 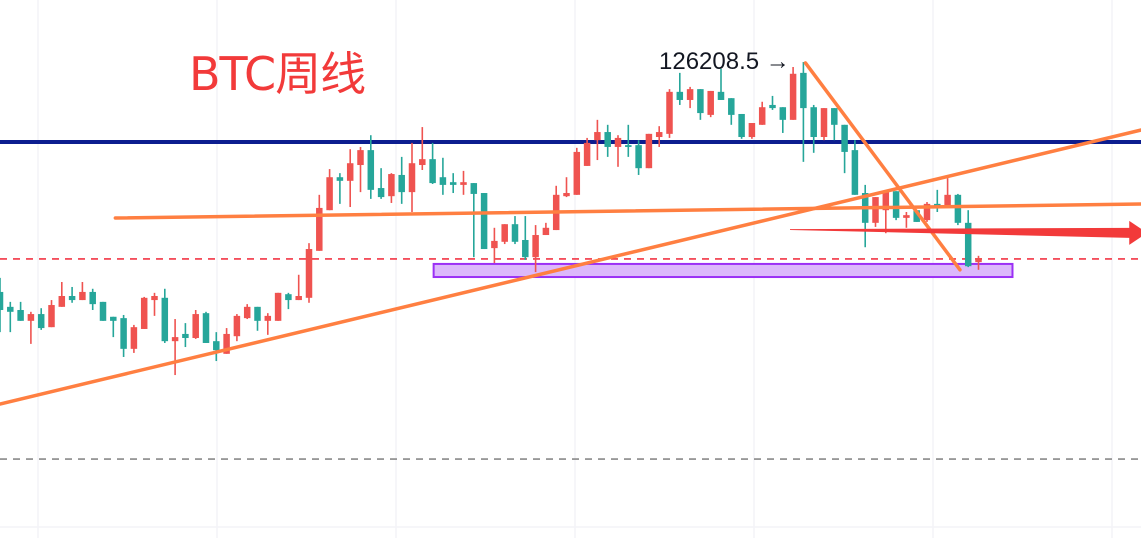 What do you see at coordinates (965, 232) in the screenshot?
I see `projection-arrow` at bounding box center [965, 232].